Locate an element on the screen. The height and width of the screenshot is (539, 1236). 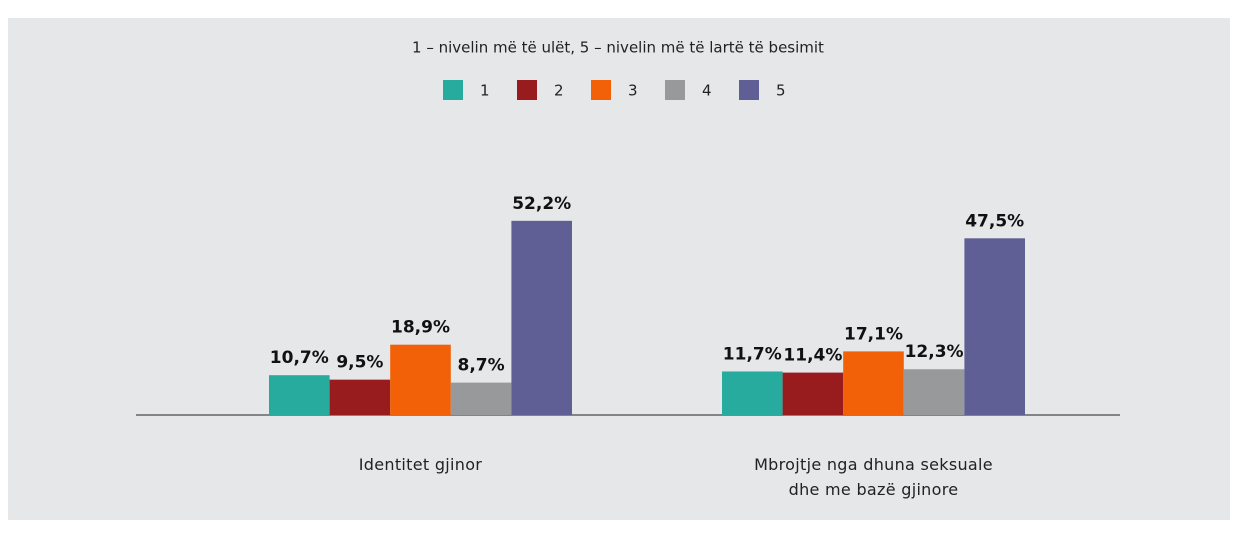
category-label: Identitet gjinor is located at coordinates (420, 464).